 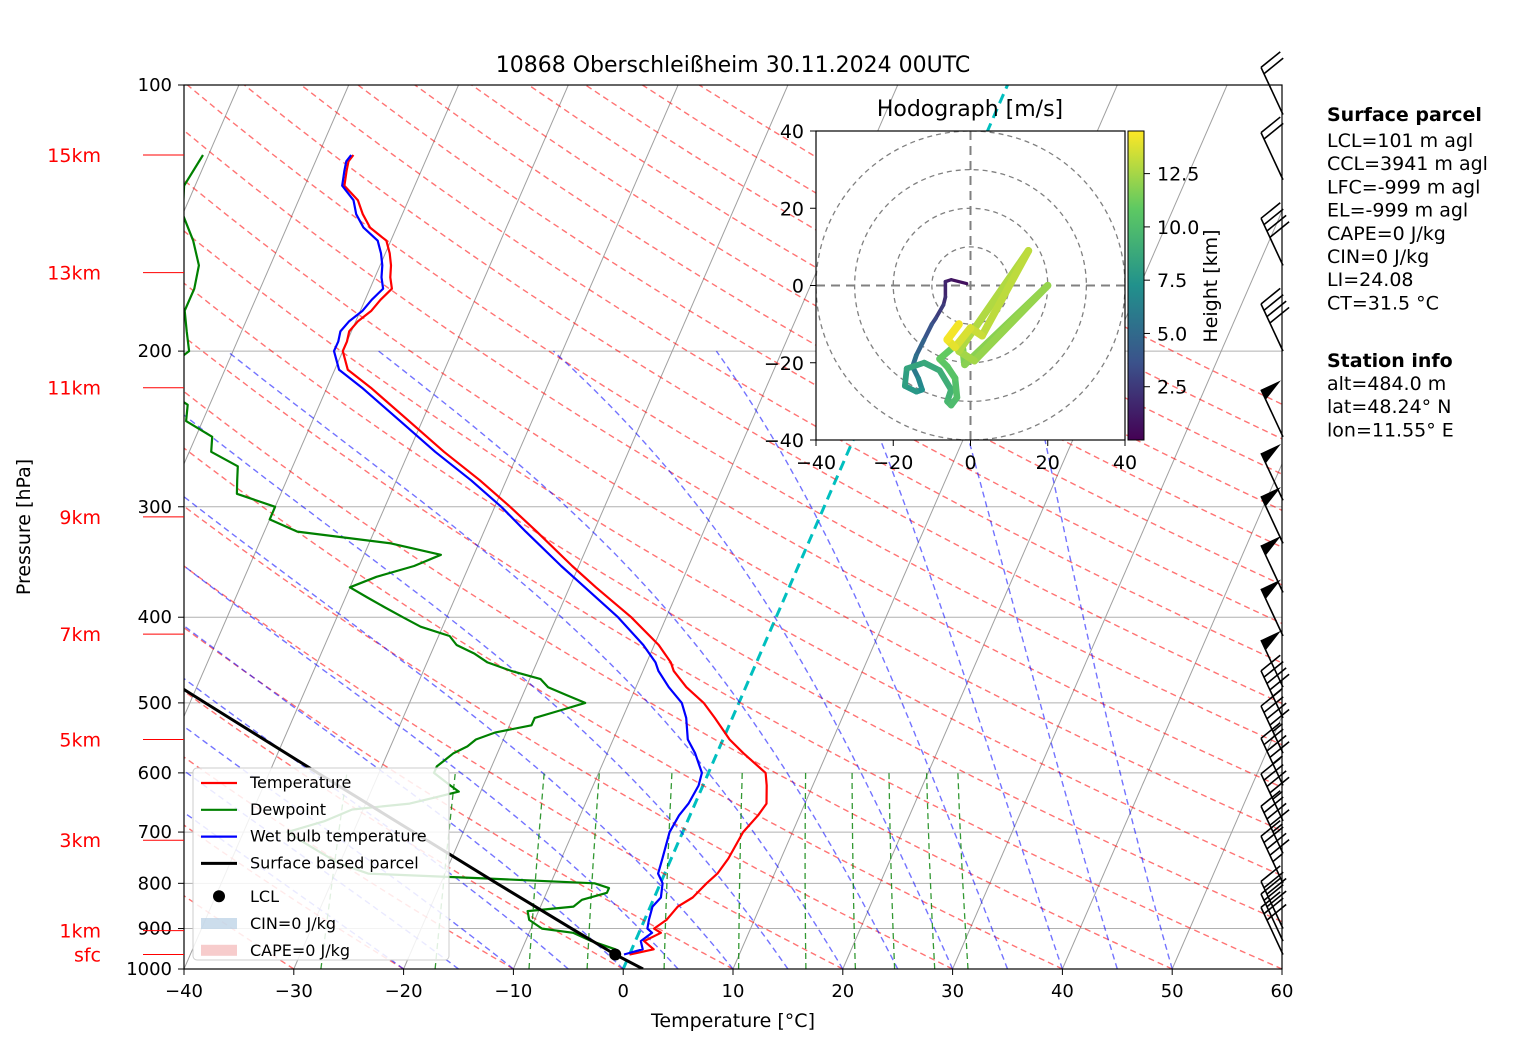 What do you see at coordinates (219, 923) in the screenshot?
I see `legend-swatch-cin` at bounding box center [219, 923].